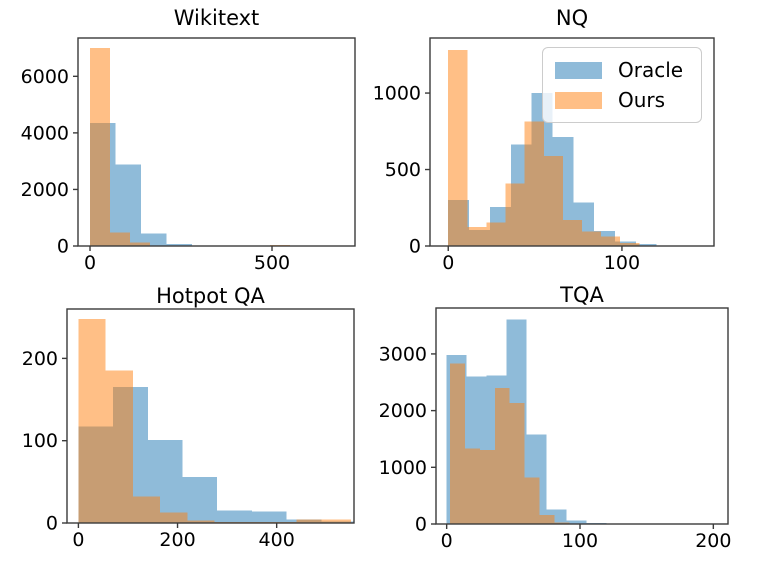 This screenshot has height=571, width=761. I want to click on y-tick-label: 3000, so click(403, 354).